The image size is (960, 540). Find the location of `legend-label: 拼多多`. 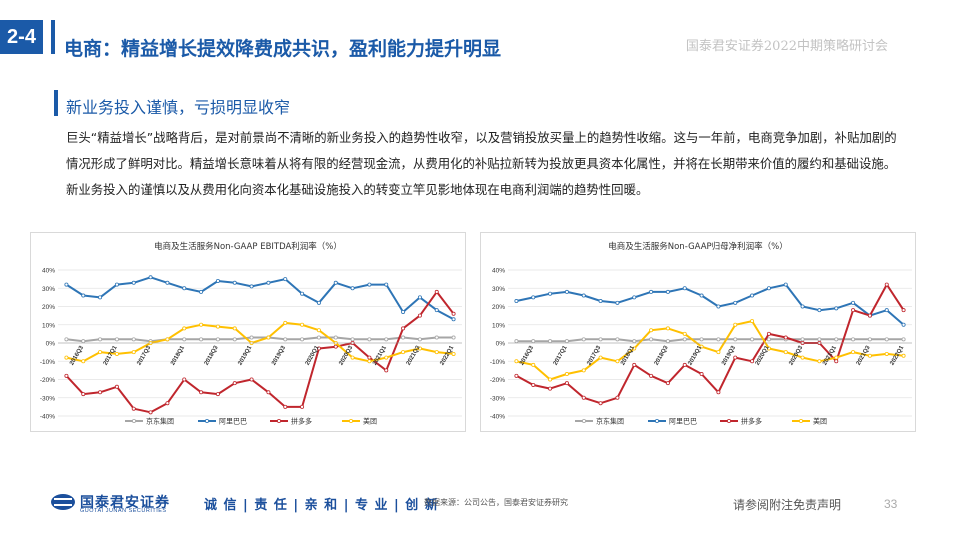

legend-label: 拼多多 is located at coordinates (301, 421).